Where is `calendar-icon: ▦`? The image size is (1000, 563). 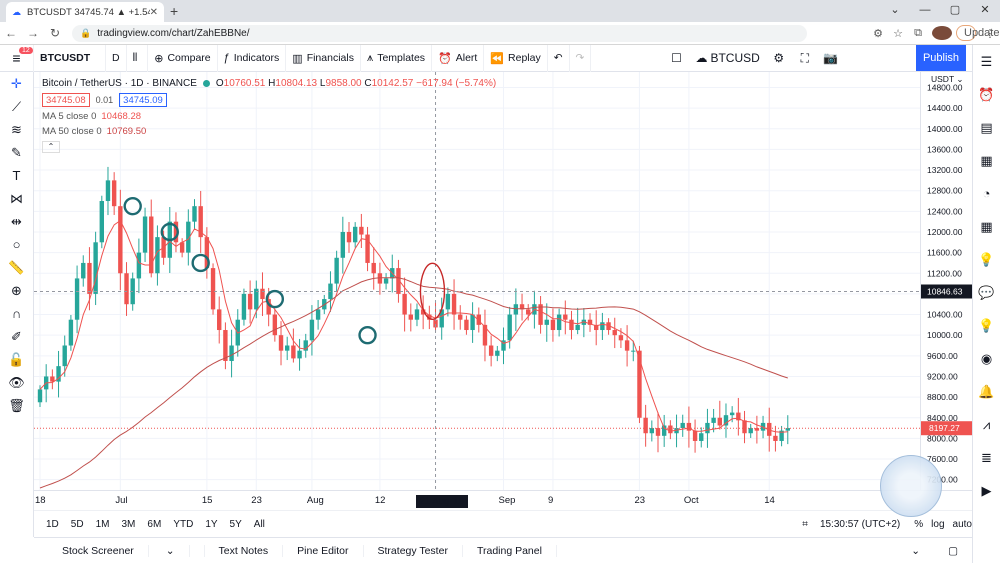
calendar-icon: ▦ is located at coordinates (986, 226).